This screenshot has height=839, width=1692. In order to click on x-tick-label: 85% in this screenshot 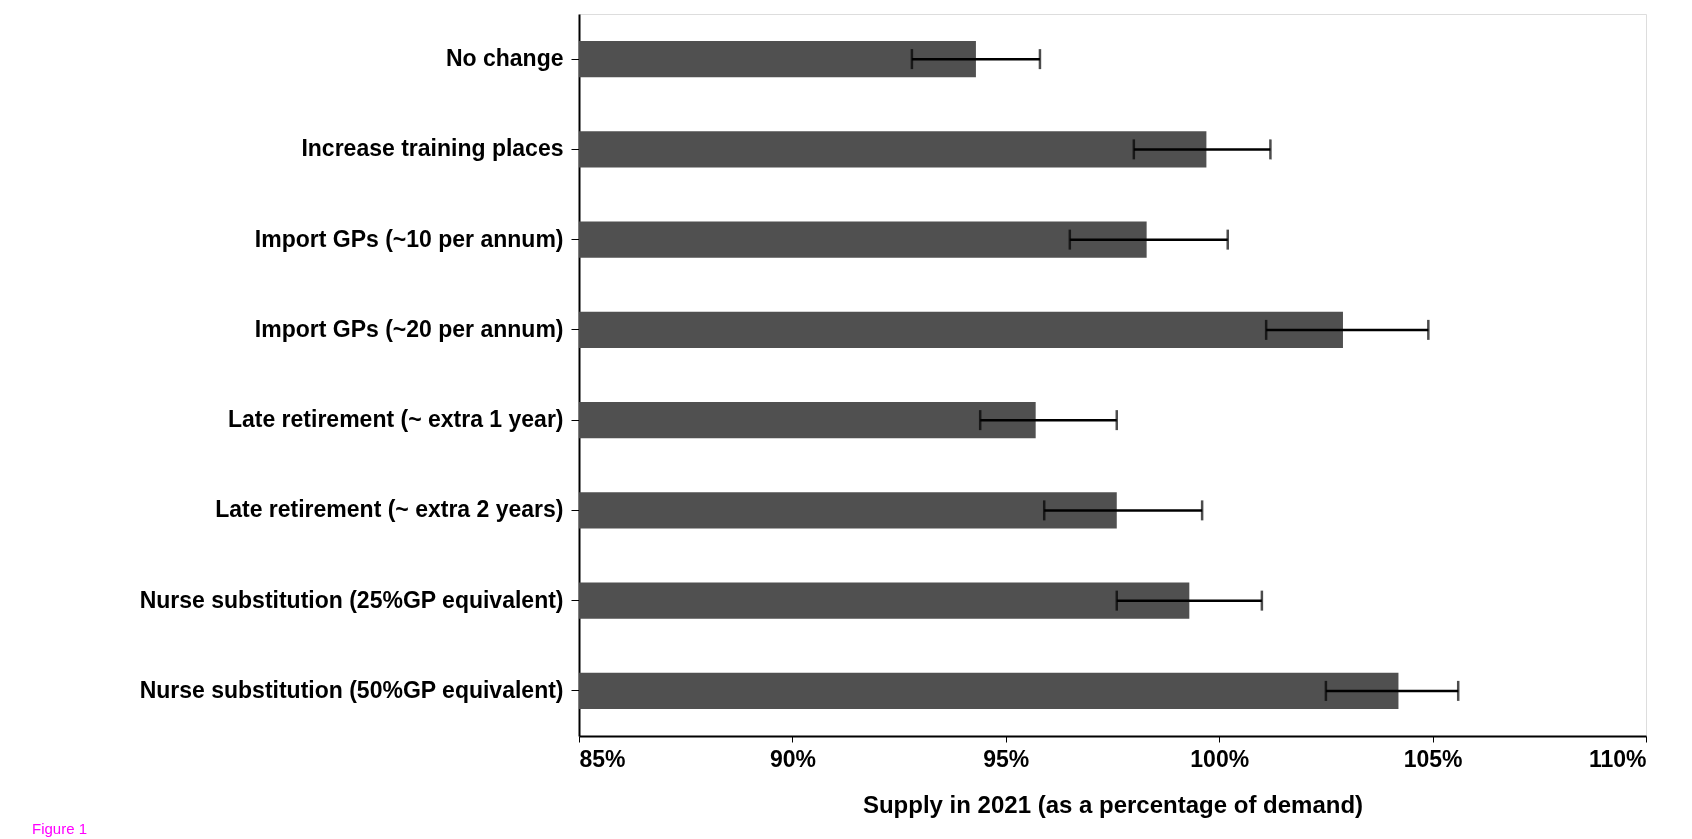, I will do `click(602, 758)`.